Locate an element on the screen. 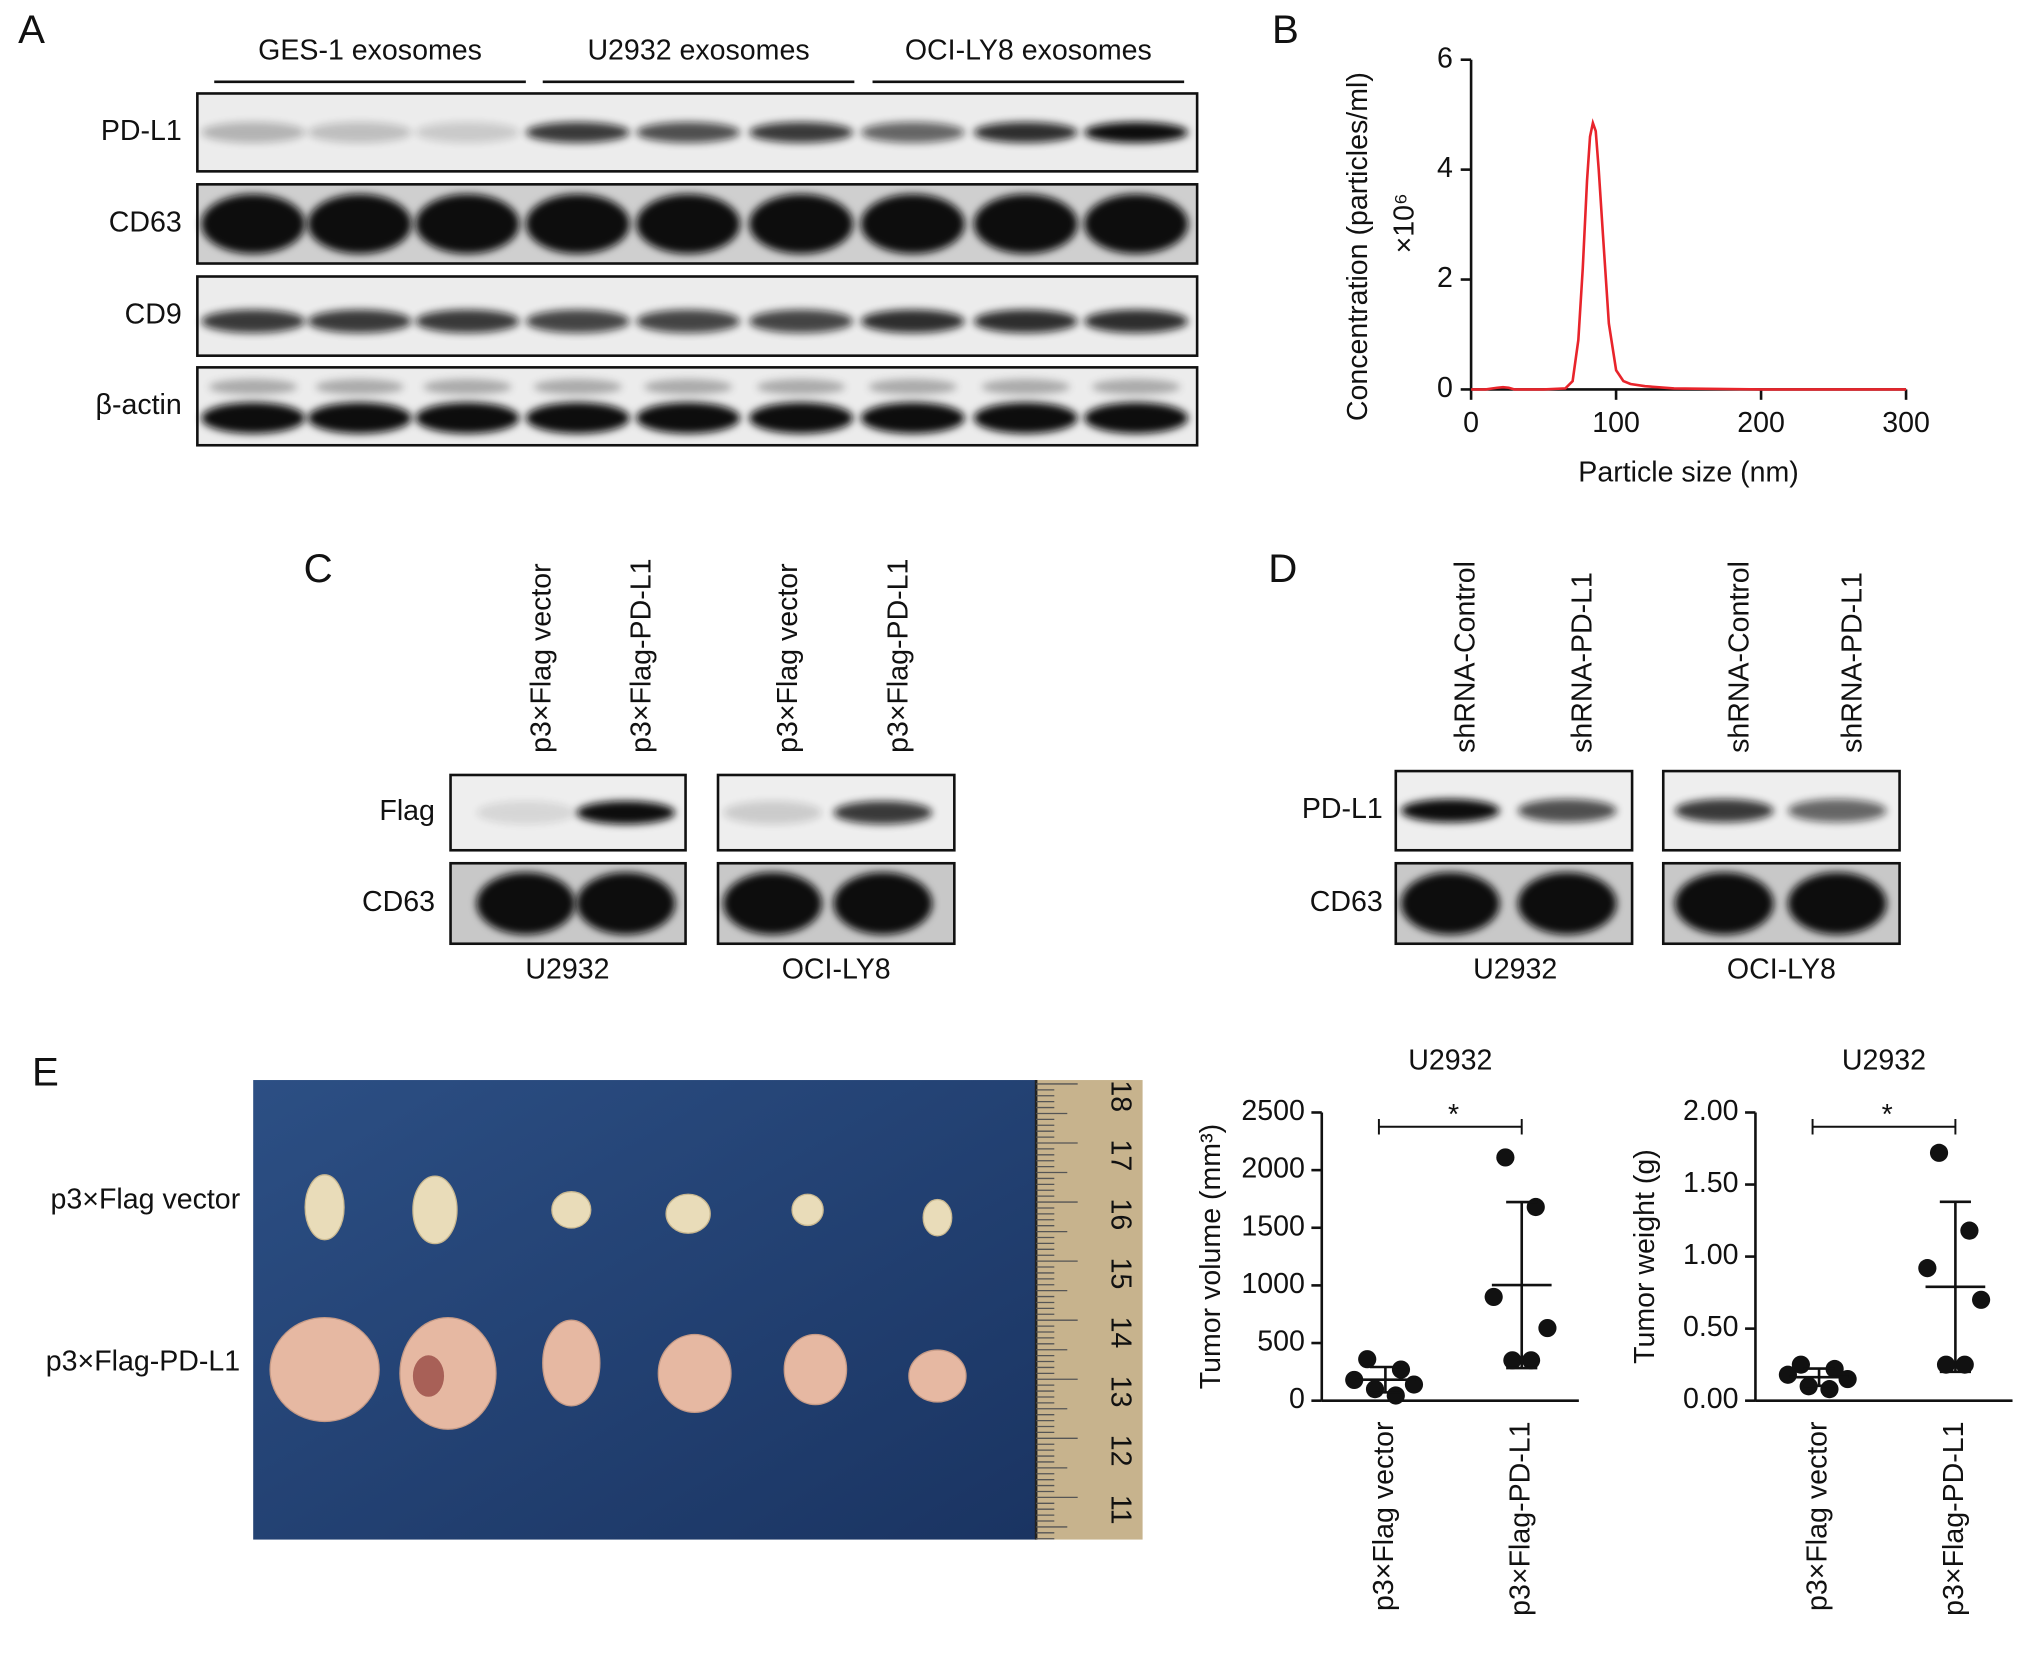 The height and width of the screenshot is (1659, 2032). row-label: β-actin is located at coordinates (139, 405).